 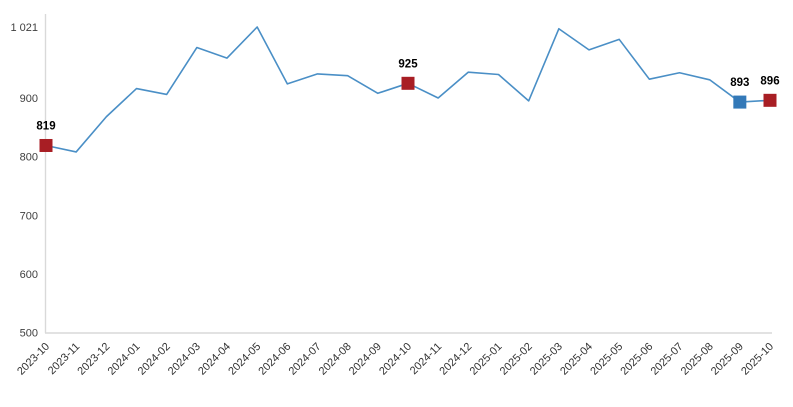 What do you see at coordinates (93, 359) in the screenshot?
I see `x-axis-tick-label: 2023-12` at bounding box center [93, 359].